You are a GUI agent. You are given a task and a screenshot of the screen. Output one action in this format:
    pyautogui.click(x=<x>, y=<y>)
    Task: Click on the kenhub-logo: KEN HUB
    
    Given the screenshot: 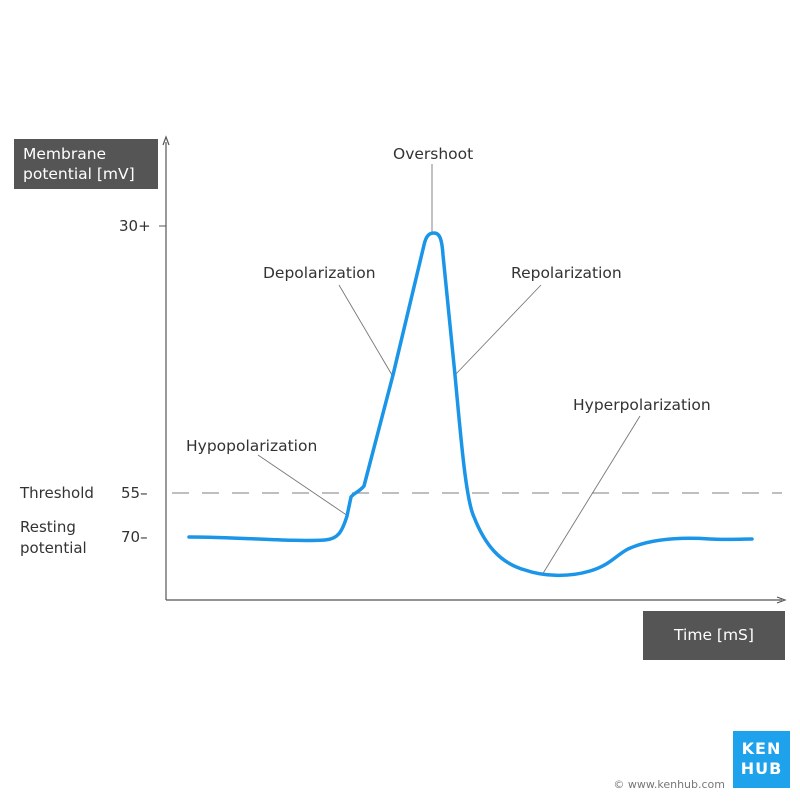 What is the action you would take?
    pyautogui.click(x=761, y=759)
    